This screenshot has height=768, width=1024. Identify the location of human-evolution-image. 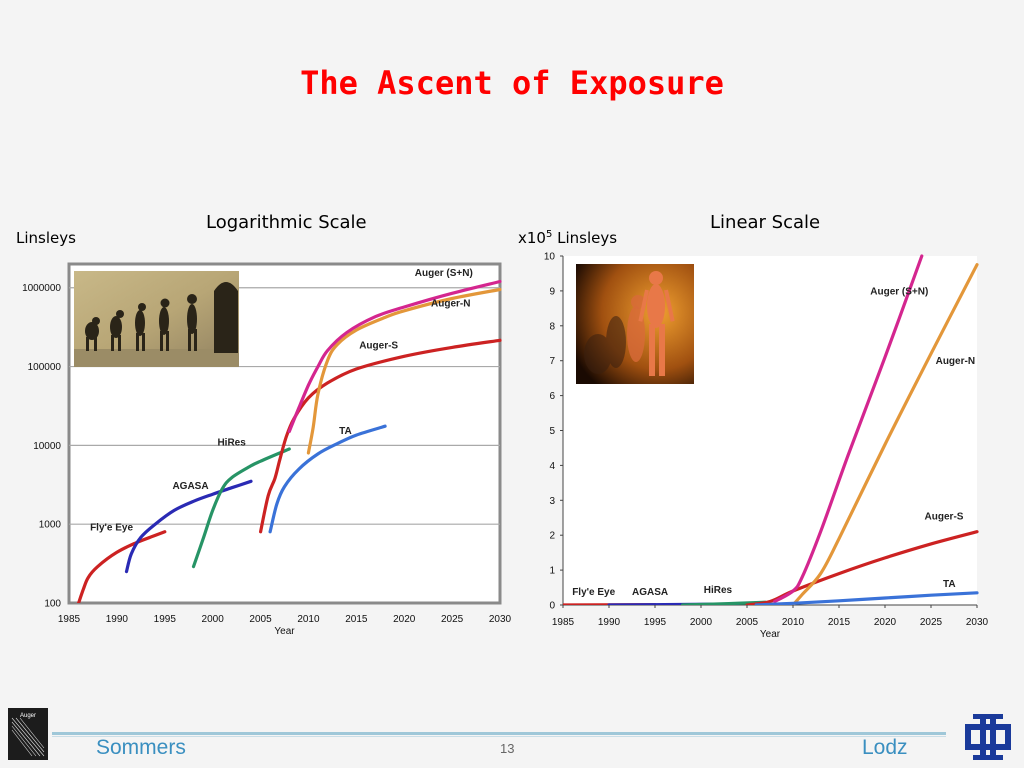
(635, 324).